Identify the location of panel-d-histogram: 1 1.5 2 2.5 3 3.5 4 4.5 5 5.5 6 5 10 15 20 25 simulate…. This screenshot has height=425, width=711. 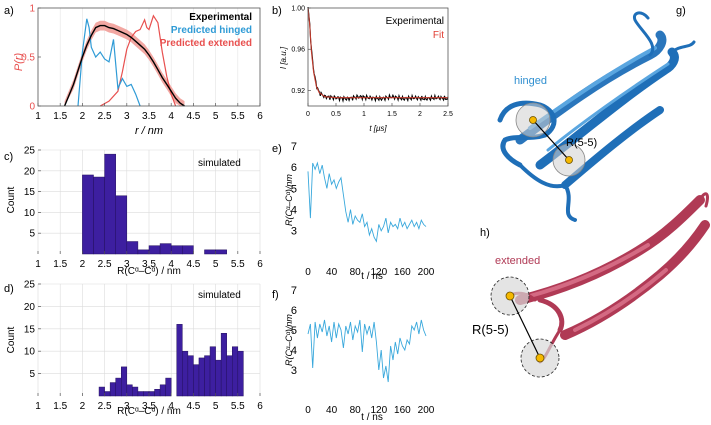
(134, 349).